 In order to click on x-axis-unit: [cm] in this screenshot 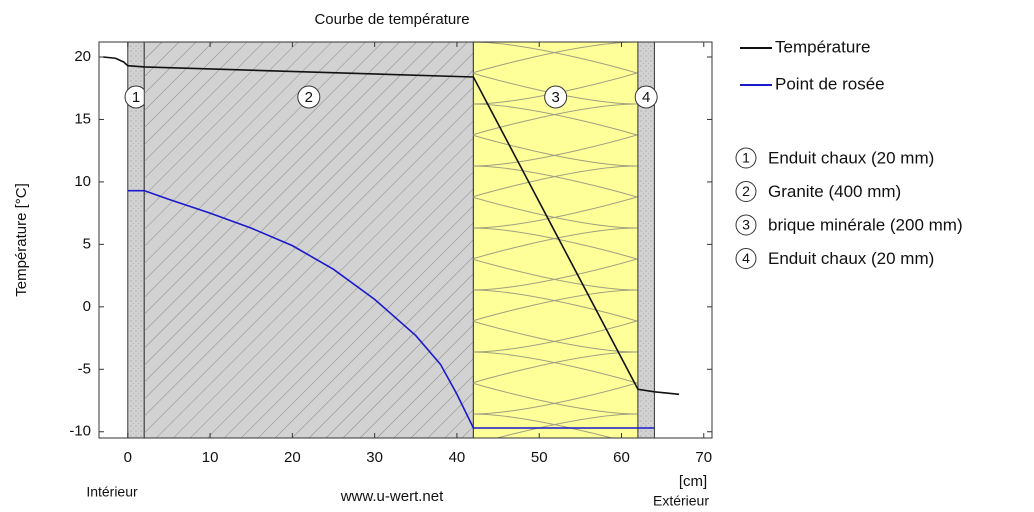, I will do `click(693, 481)`.